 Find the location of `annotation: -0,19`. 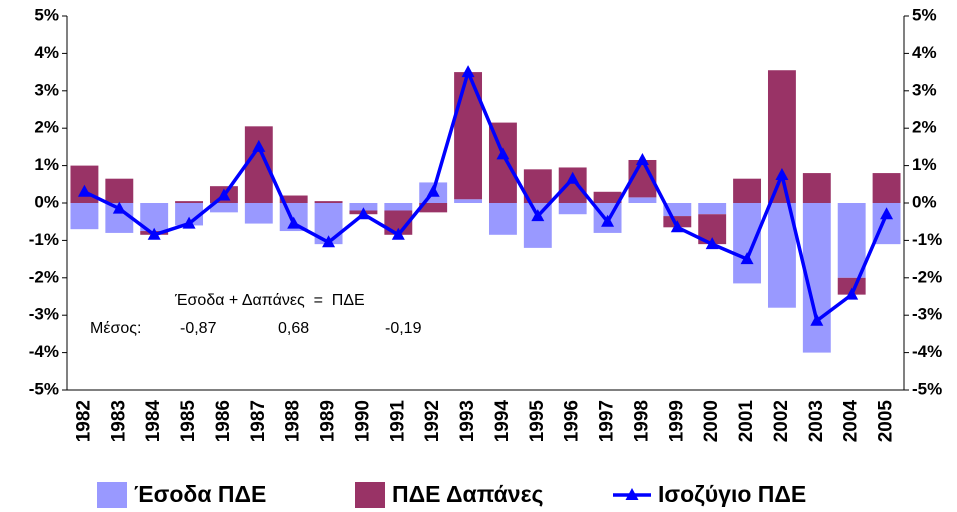

annotation: -0,19 is located at coordinates (403, 328).